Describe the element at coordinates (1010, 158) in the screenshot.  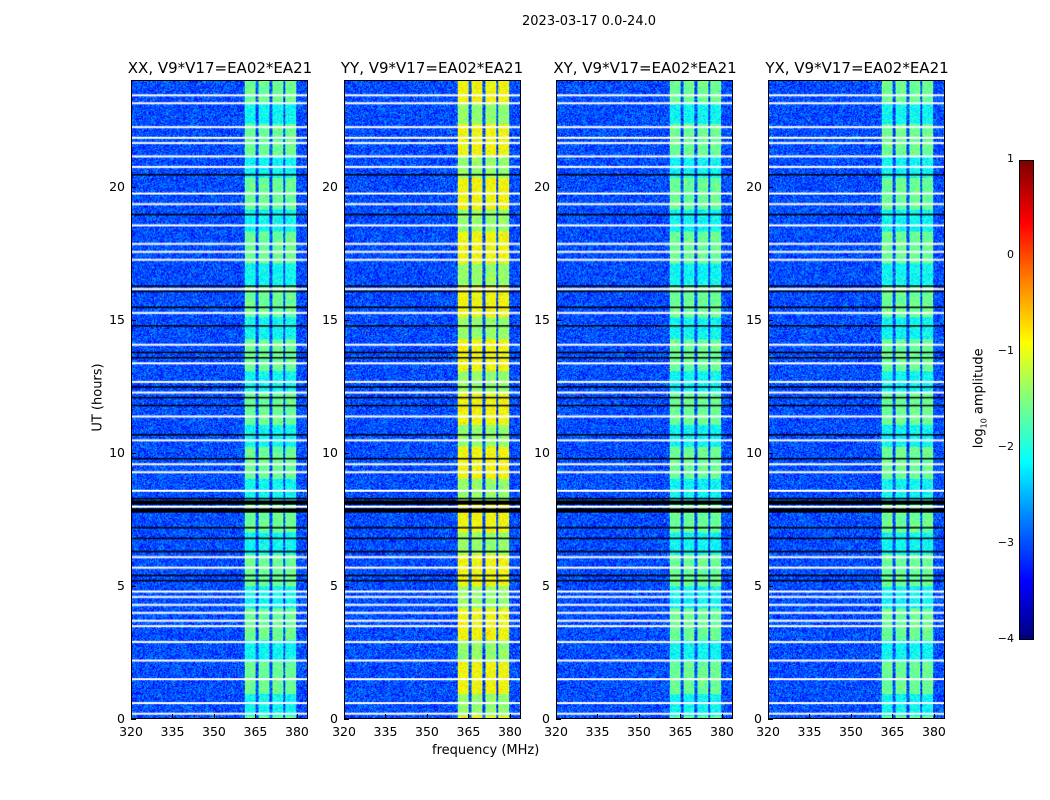
I see `colorbar-tick-label: 1` at that location.